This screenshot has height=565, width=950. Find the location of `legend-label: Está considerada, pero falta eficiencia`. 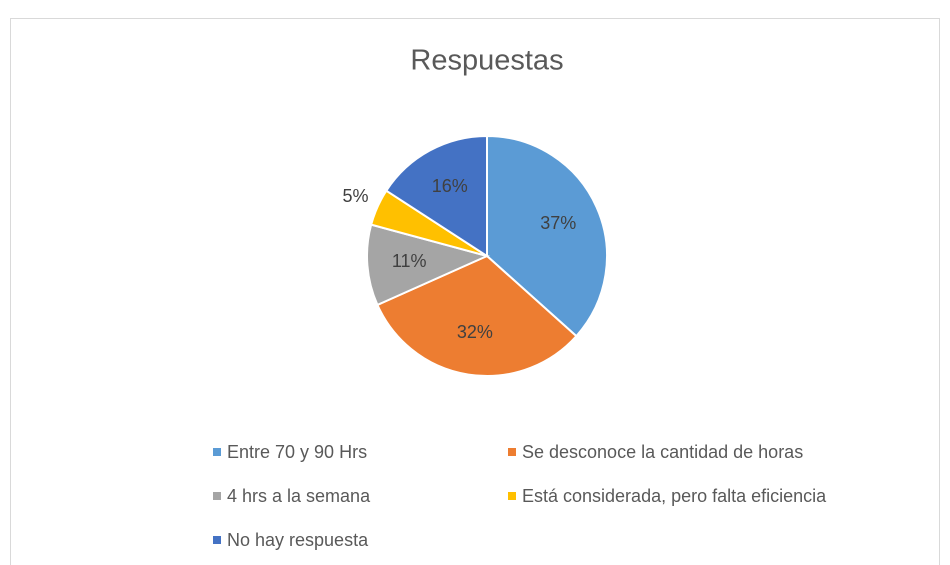

legend-label: Está considerada, pero falta eficiencia is located at coordinates (674, 496).